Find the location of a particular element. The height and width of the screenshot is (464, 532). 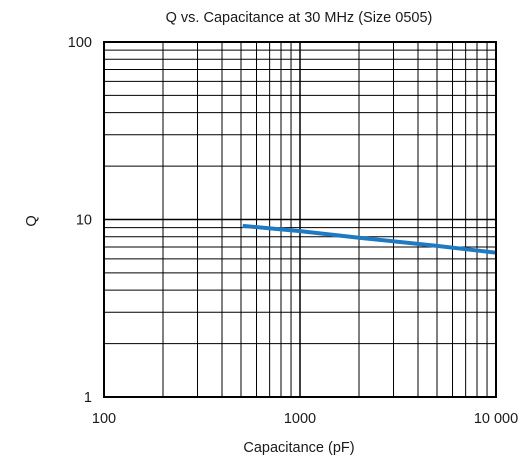

x-tick-label: 100 is located at coordinates (104, 419).